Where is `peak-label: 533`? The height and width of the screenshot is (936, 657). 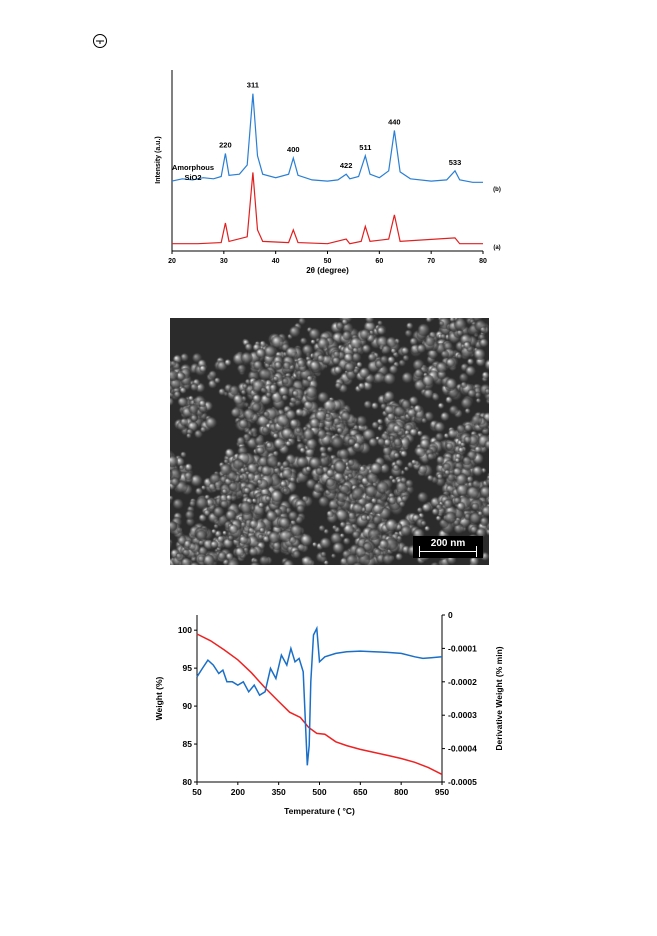 peak-label: 533 is located at coordinates (455, 162).